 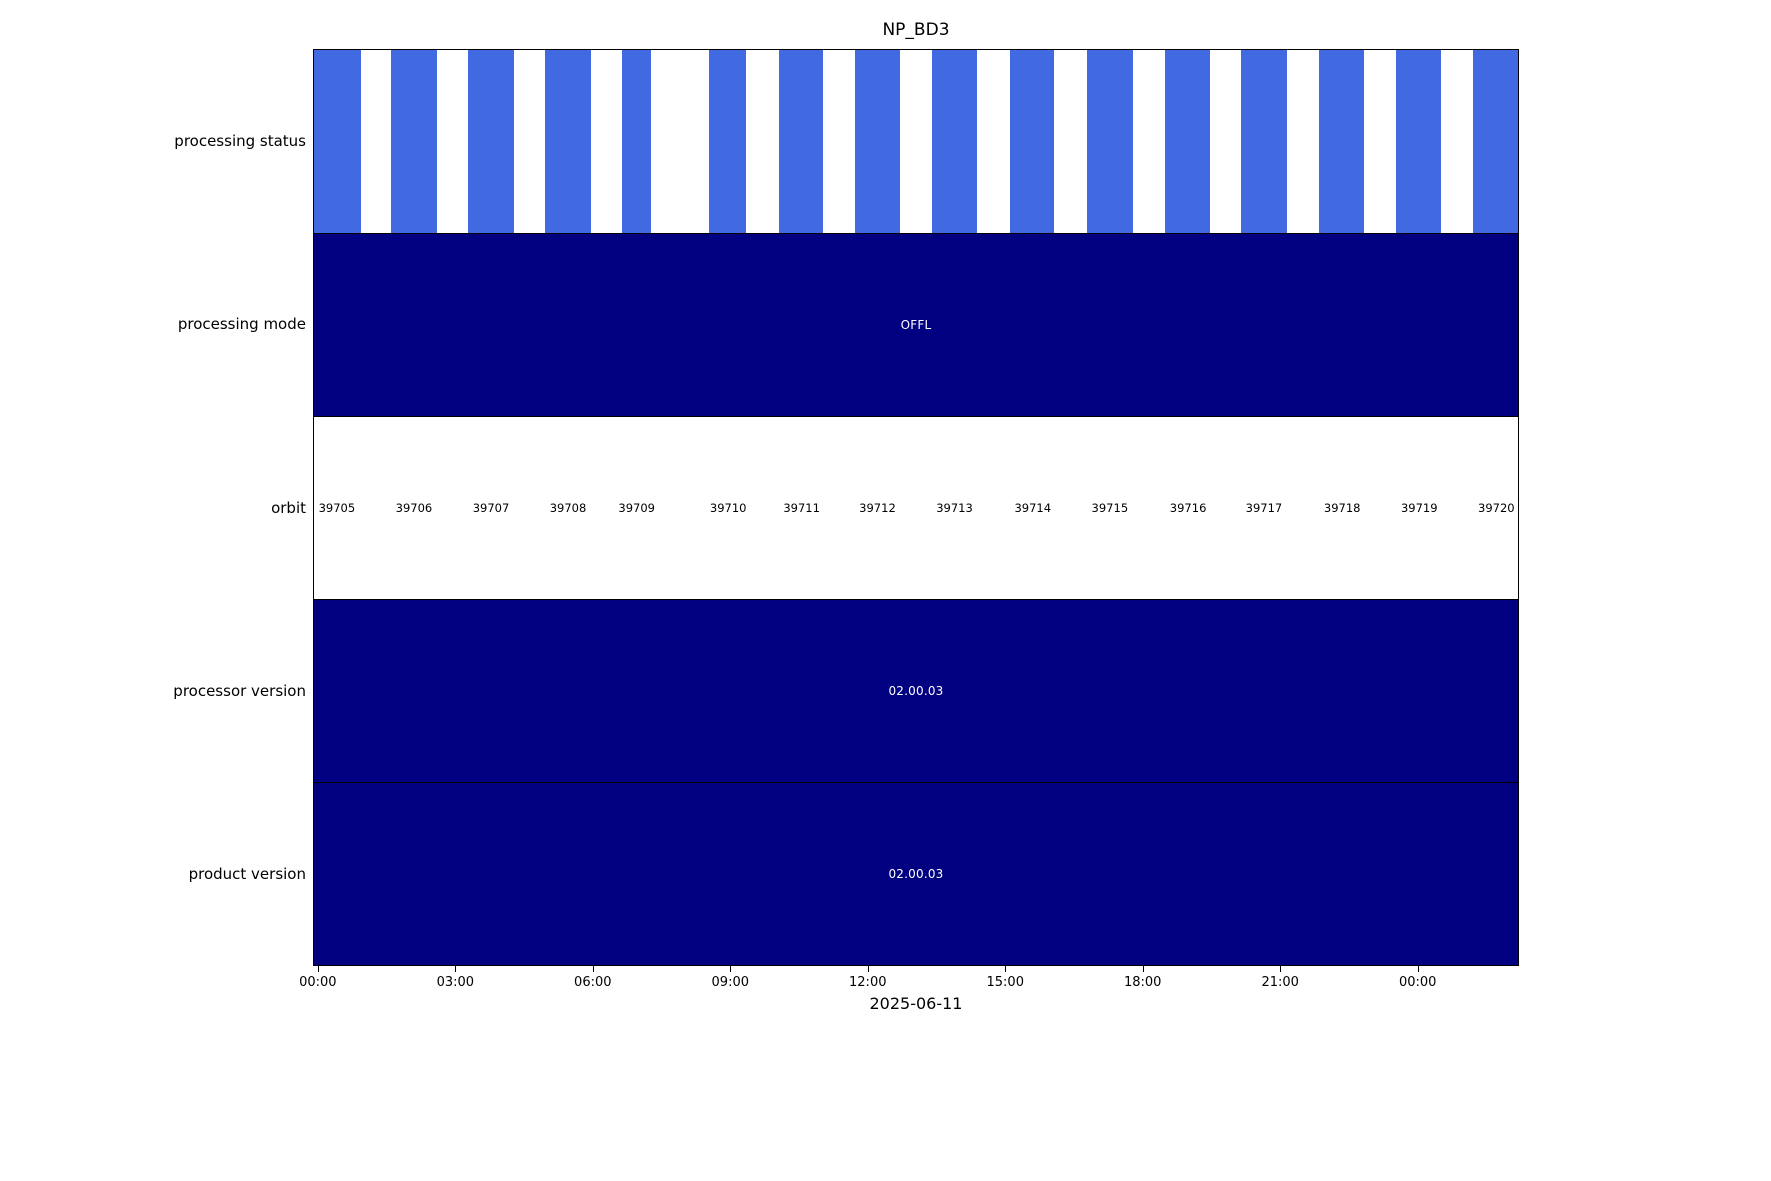 What do you see at coordinates (288, 507) in the screenshot?
I see `row-label-orbit: orbit` at bounding box center [288, 507].